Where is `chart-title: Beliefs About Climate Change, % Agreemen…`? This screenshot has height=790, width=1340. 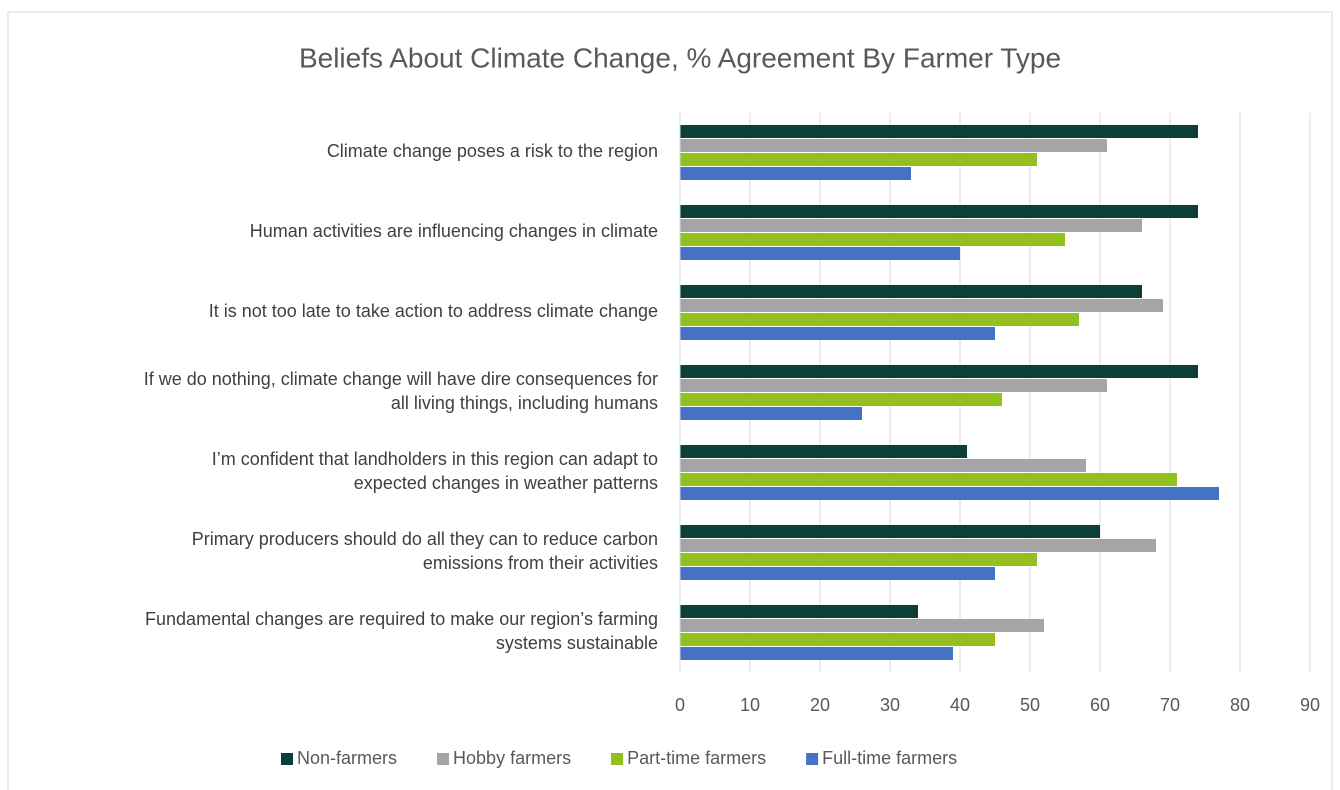 chart-title: Beliefs About Climate Change, % Agreemen… is located at coordinates (680, 57).